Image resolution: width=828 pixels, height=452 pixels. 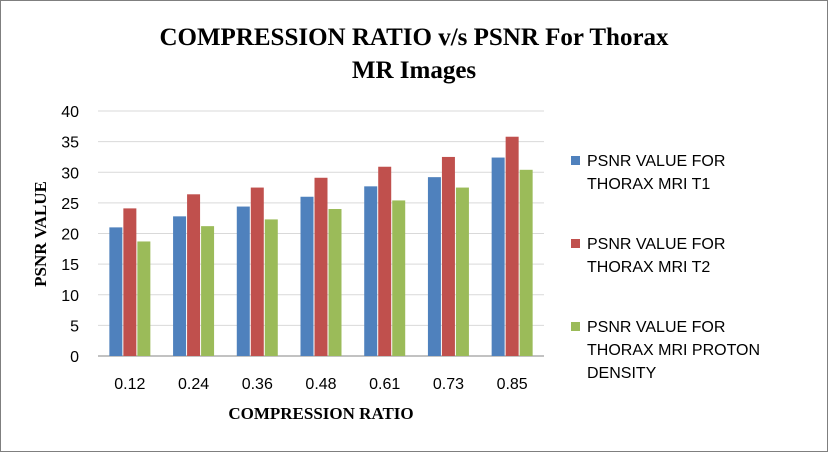 What do you see at coordinates (70, 296) in the screenshot?
I see `y-tick-label: 10` at bounding box center [70, 296].